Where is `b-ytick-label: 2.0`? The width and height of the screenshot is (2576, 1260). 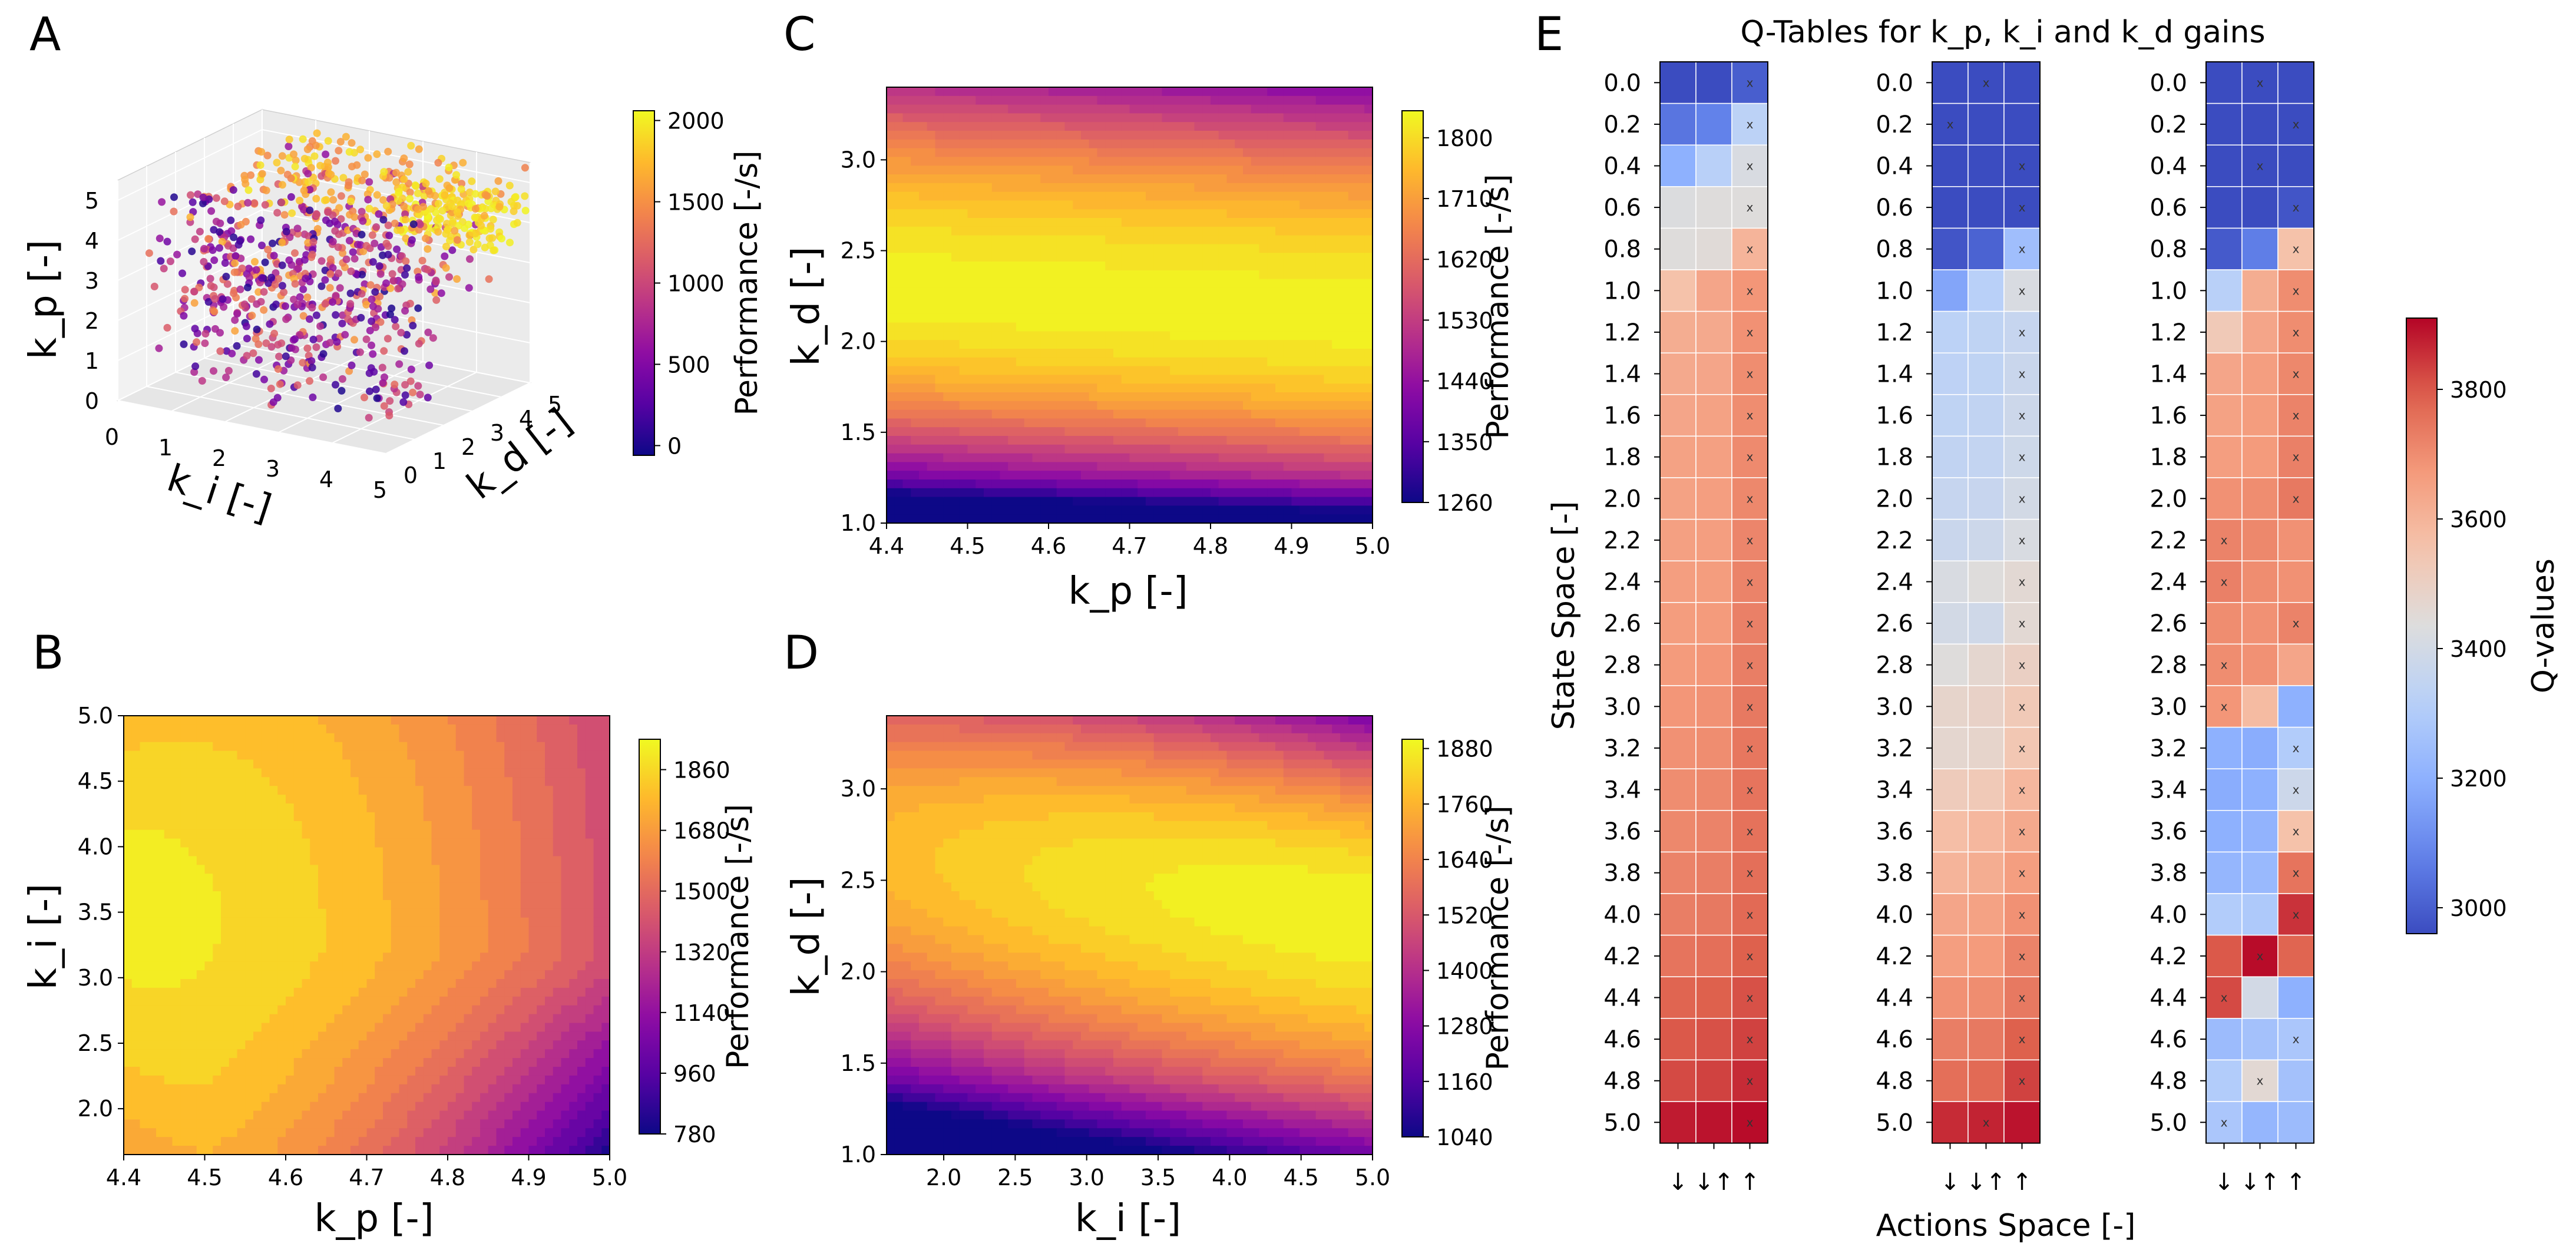
b-ytick-label: 2.0 is located at coordinates (95, 1109).